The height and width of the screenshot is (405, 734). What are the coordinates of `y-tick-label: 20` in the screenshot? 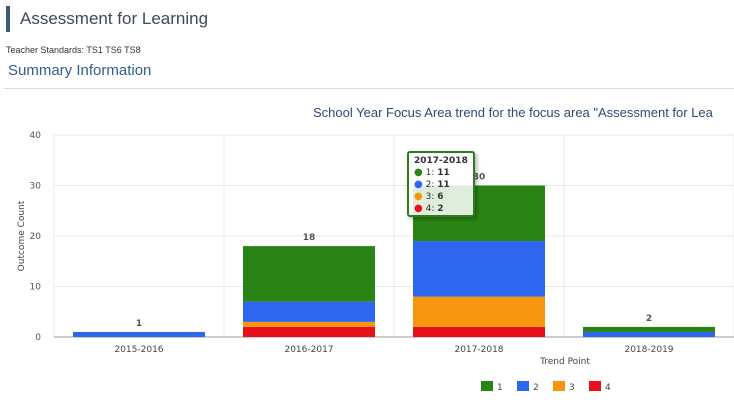 It's located at (36, 237).